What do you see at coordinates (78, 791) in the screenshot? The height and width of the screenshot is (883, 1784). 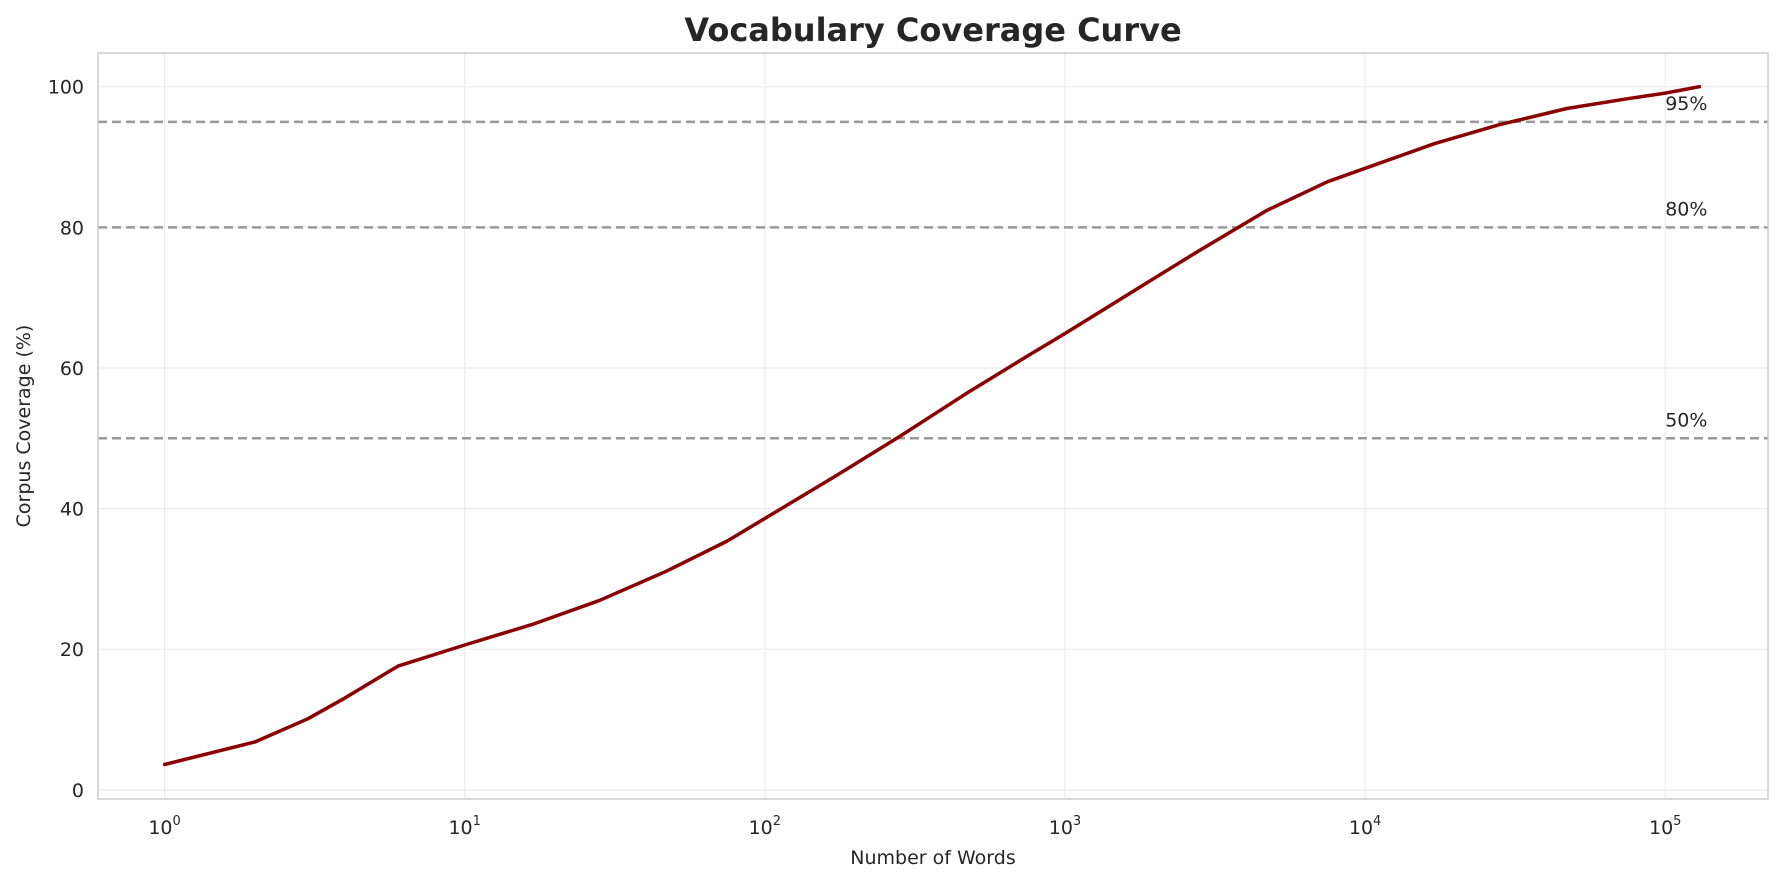 I see `y-tick-label: 0` at bounding box center [78, 791].